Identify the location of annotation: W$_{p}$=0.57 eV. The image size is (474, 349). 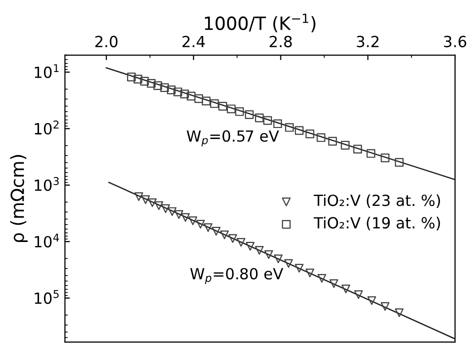
(232, 138).